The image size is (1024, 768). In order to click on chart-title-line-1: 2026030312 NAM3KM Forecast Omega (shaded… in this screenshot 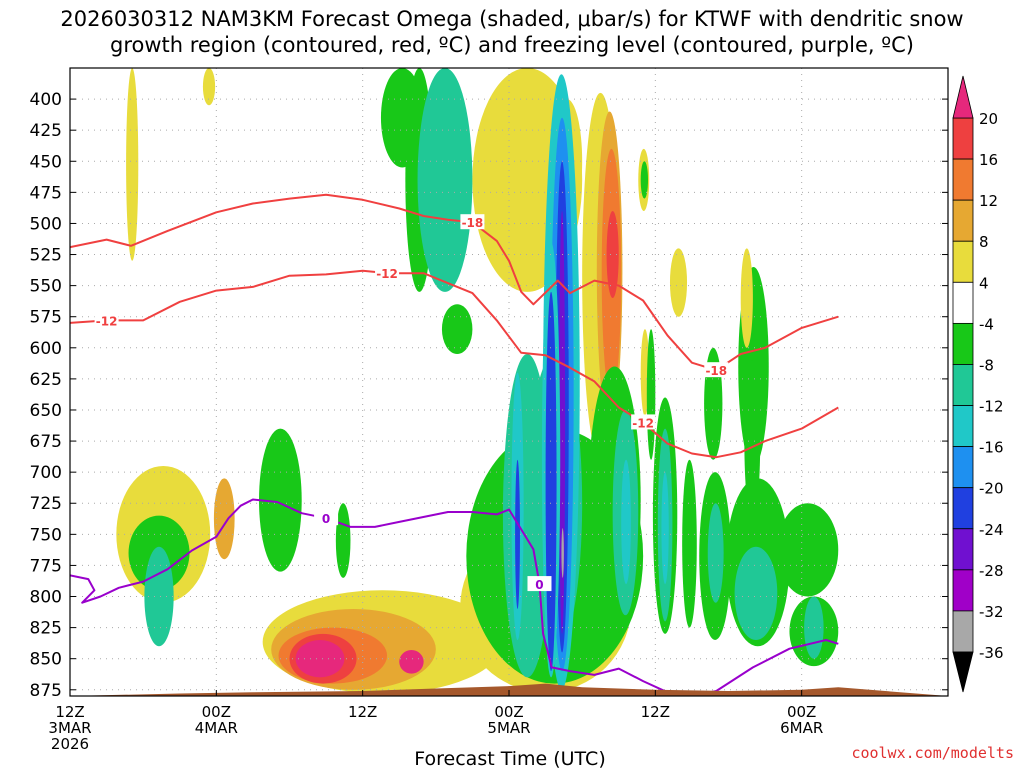, I will do `click(512, 19)`.